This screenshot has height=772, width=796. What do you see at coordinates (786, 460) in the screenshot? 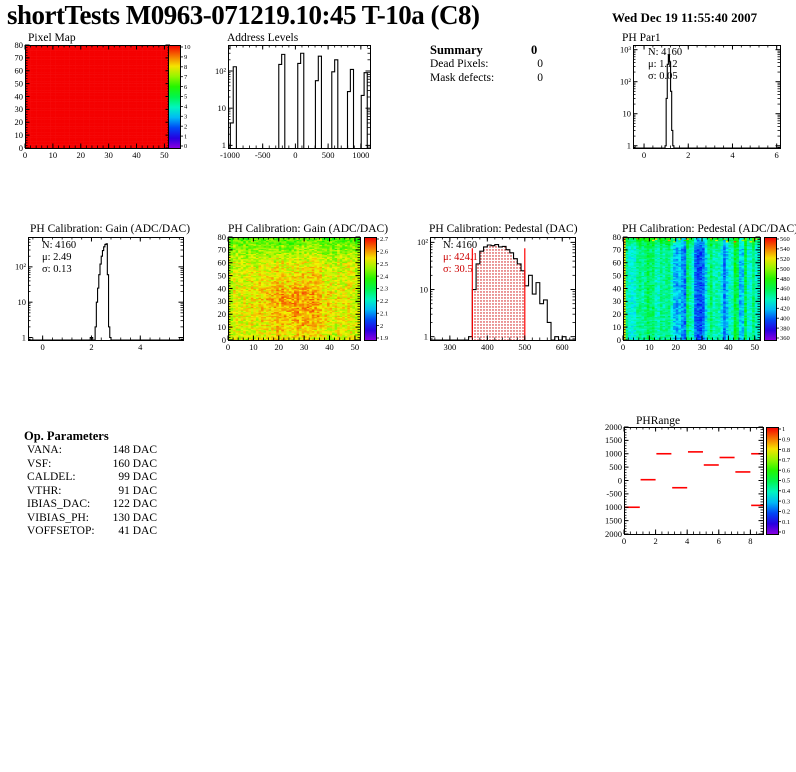
I see `svg-text: 0.7` at bounding box center [786, 460].